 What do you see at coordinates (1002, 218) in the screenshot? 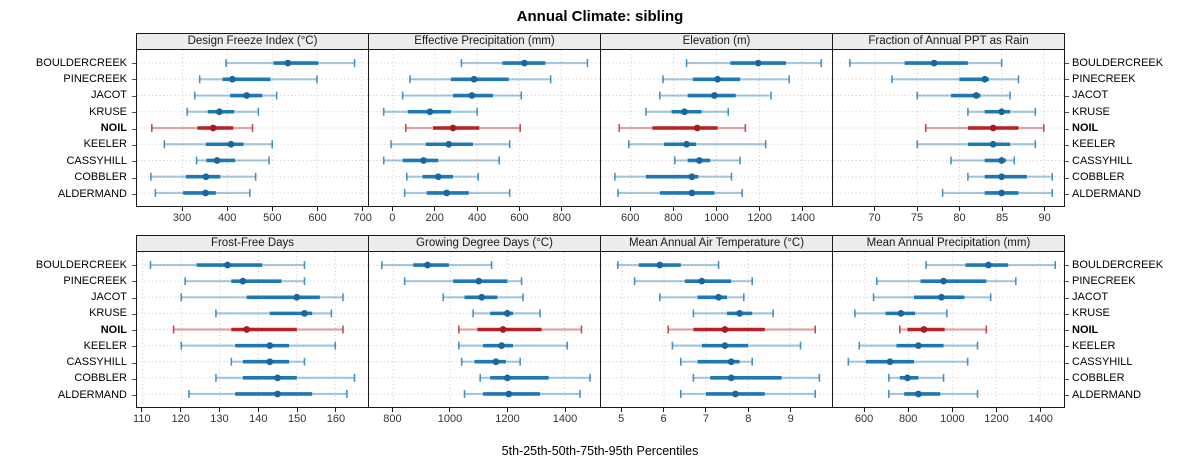
I see `axis-tick-label: 85` at bounding box center [1002, 218].